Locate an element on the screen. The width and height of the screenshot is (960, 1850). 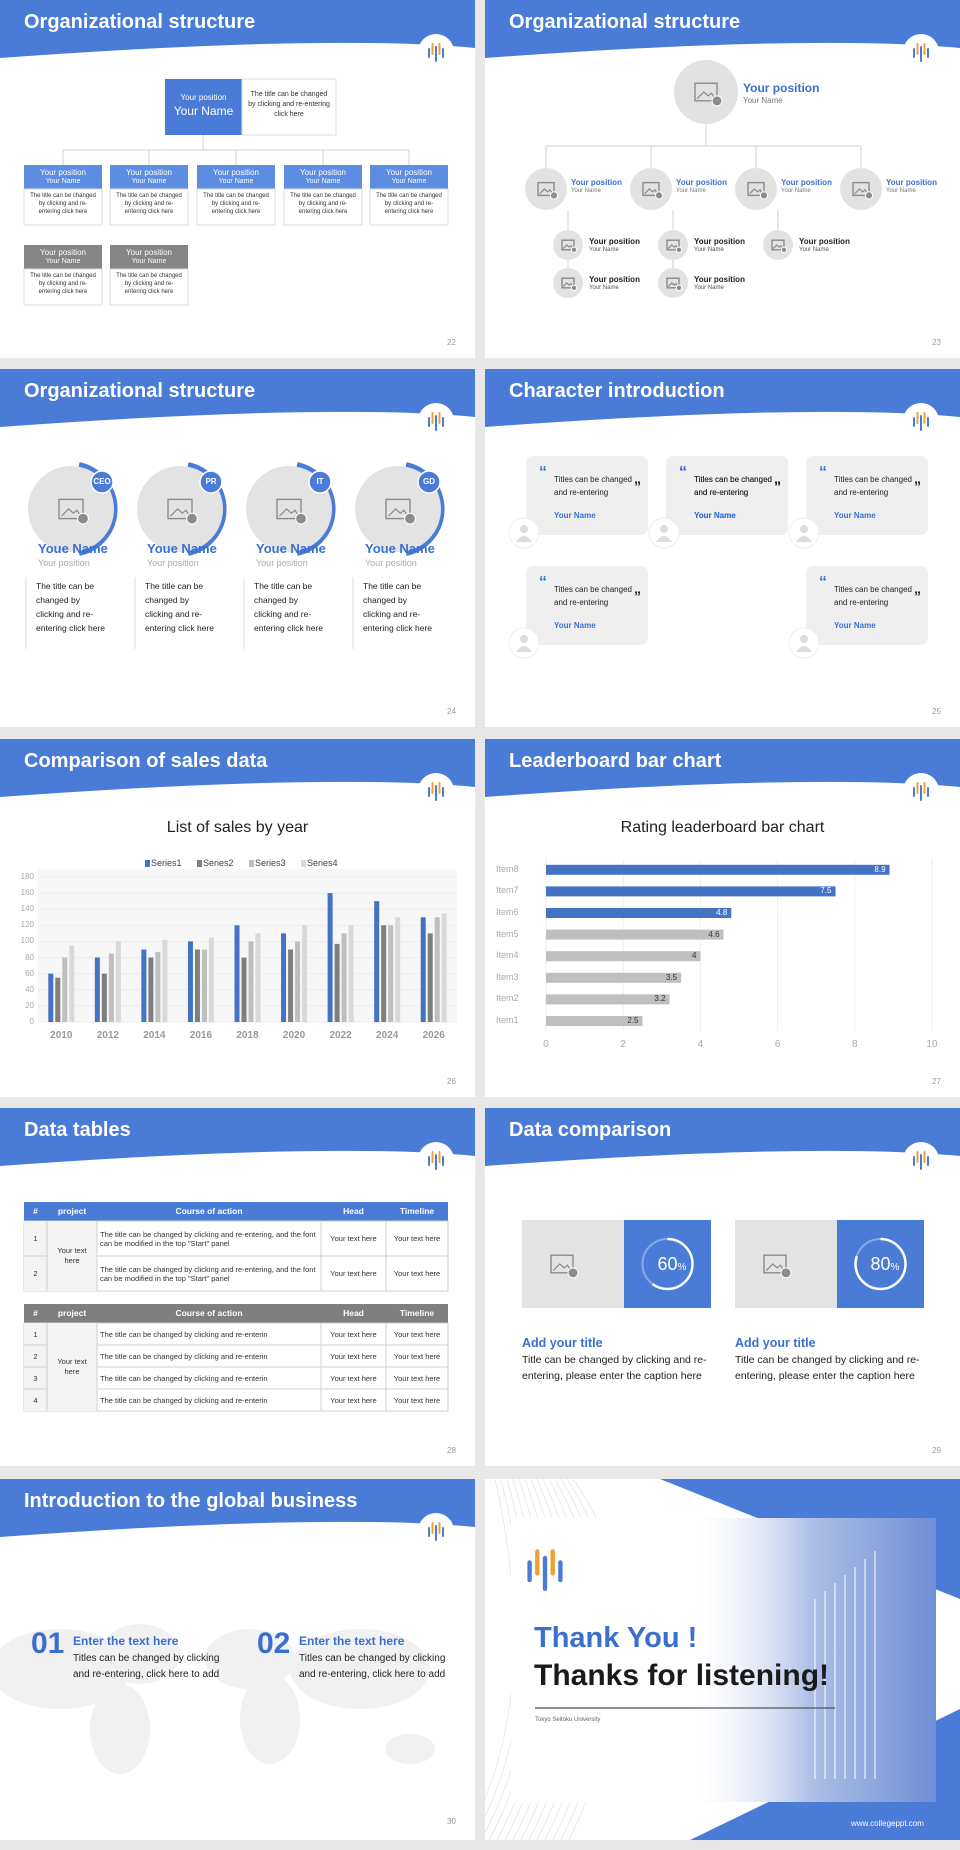
map-shape is located at coordinates (120, 1729).